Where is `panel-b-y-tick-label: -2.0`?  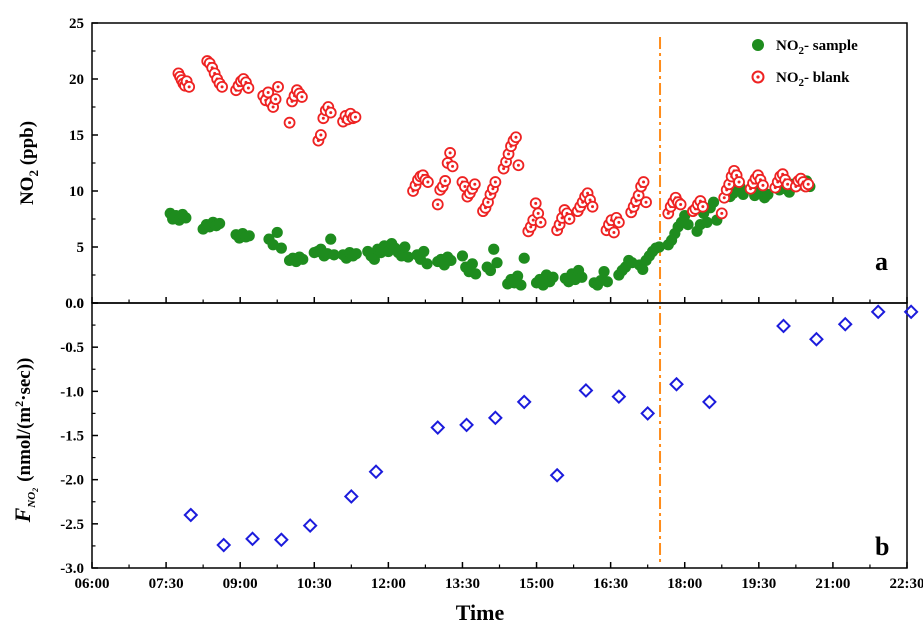
panel-b-y-tick-label: -2.0 is located at coordinates (72, 481).